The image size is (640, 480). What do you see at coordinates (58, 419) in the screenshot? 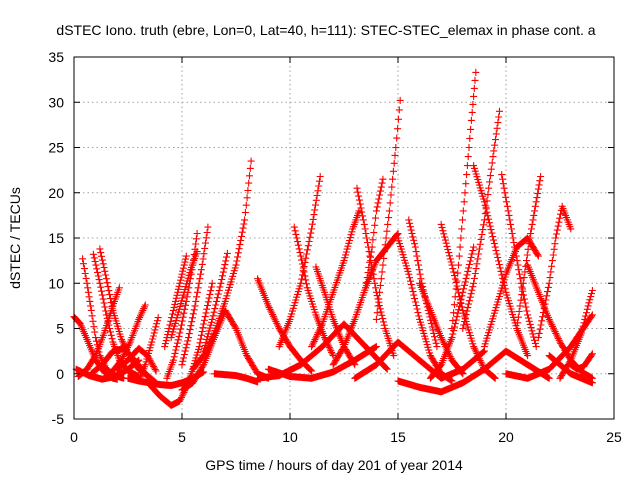
I see `y-tick-label: -5` at bounding box center [58, 419].